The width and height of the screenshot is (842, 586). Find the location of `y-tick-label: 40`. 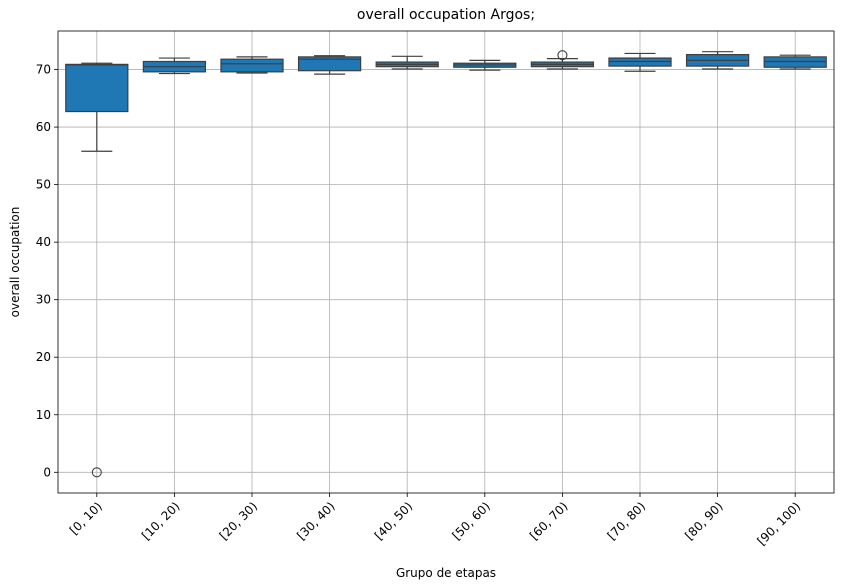

y-tick-label: 40 is located at coordinates (43, 242).